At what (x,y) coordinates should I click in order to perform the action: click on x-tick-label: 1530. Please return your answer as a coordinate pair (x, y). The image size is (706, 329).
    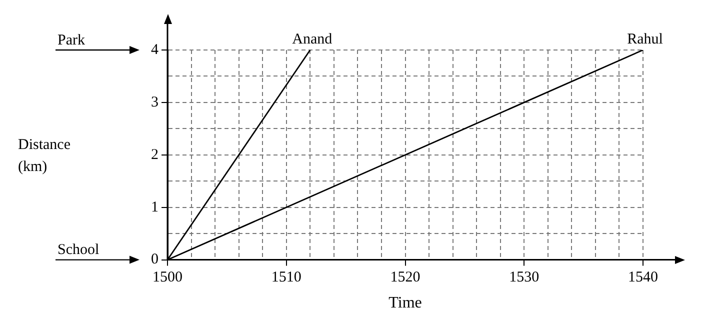
    Looking at the image, I should click on (524, 278).